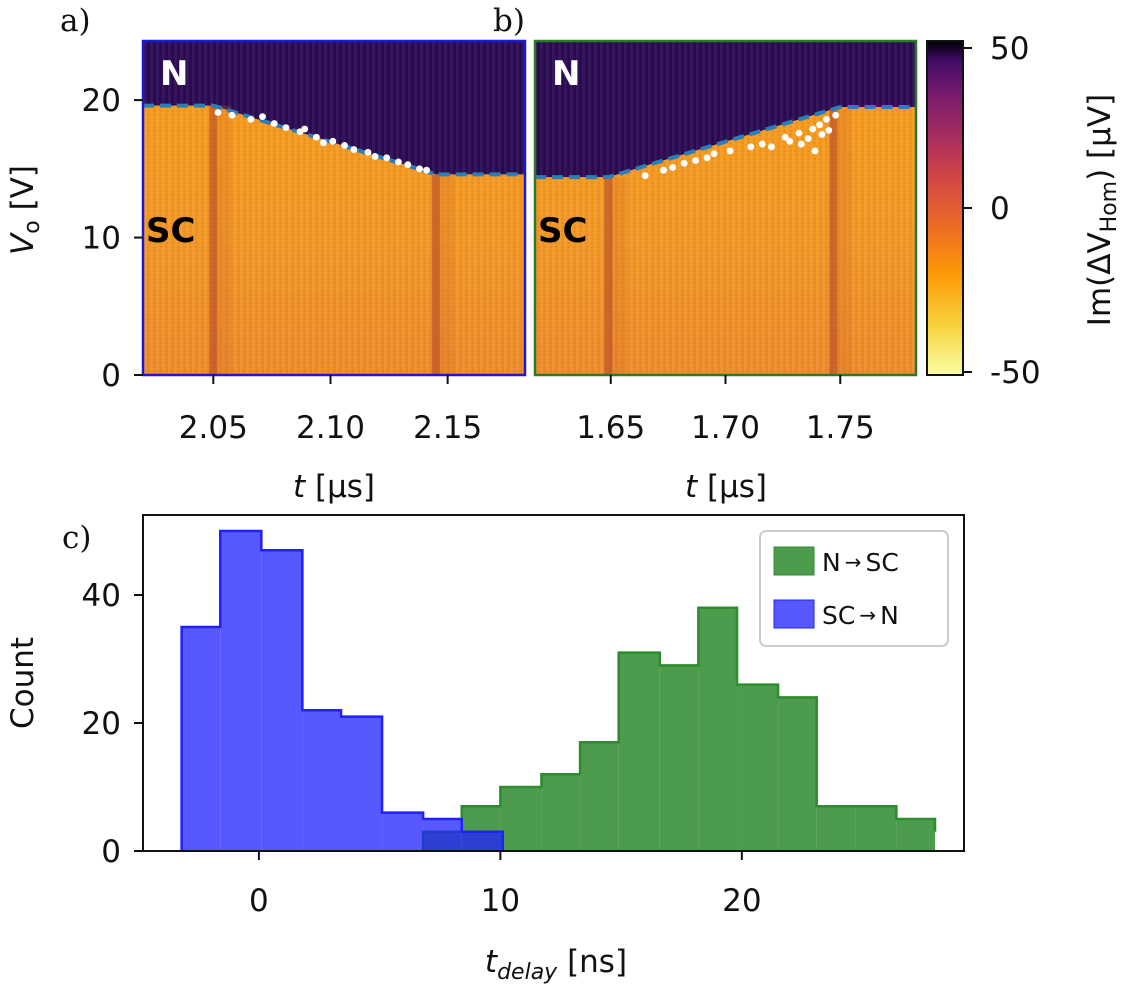 This screenshot has height=987, width=1124. Describe the element at coordinates (945, 208) in the screenshot. I see `colorbar-gradient` at that location.